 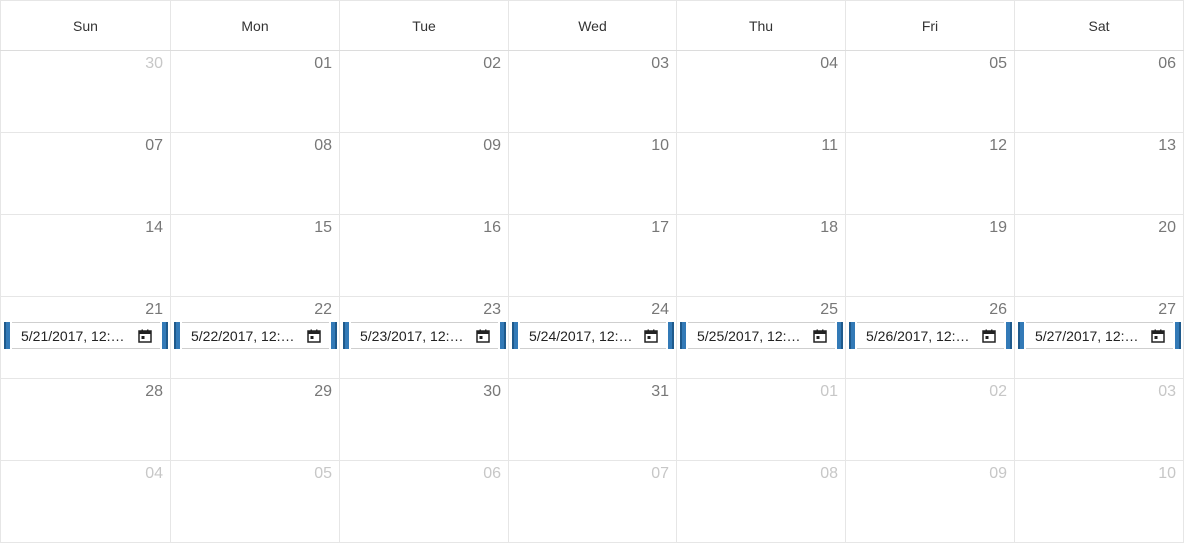 What do you see at coordinates (660, 391) in the screenshot?
I see `day-number: 31` at bounding box center [660, 391].